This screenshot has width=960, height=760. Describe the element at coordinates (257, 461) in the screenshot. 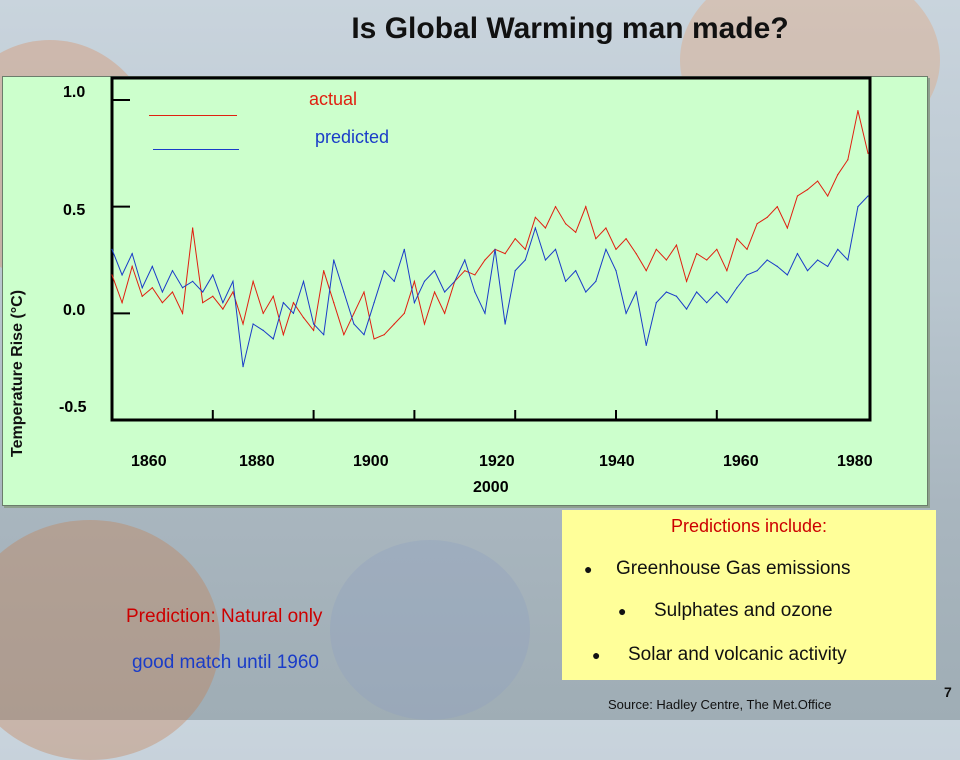

I see `x-tick-label: 1880` at that location.